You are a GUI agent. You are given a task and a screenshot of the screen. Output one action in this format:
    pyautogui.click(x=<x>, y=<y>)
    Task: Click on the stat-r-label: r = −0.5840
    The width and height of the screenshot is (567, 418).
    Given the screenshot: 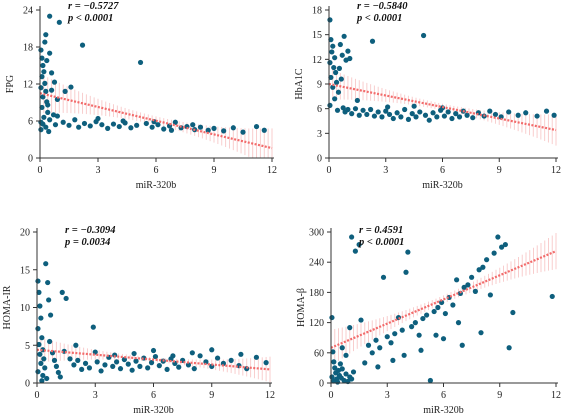 What is the action you would take?
    pyautogui.click(x=382, y=6)
    